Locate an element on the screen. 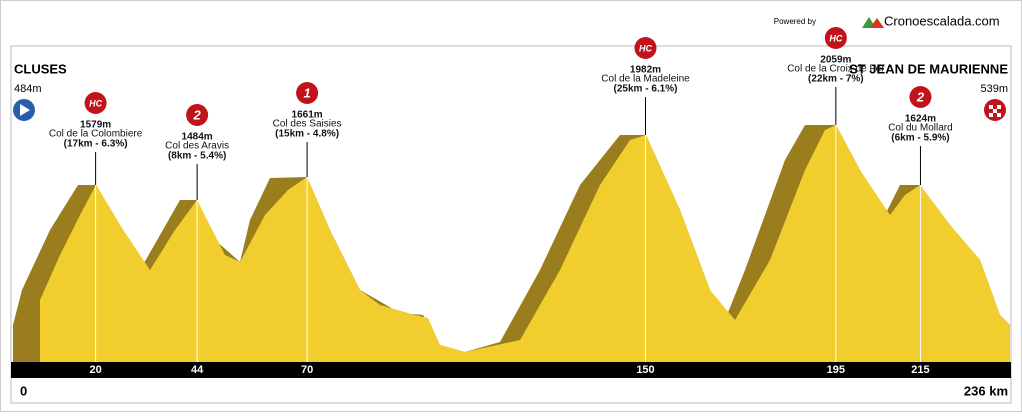  km-label: 150 is located at coordinates (645, 370).